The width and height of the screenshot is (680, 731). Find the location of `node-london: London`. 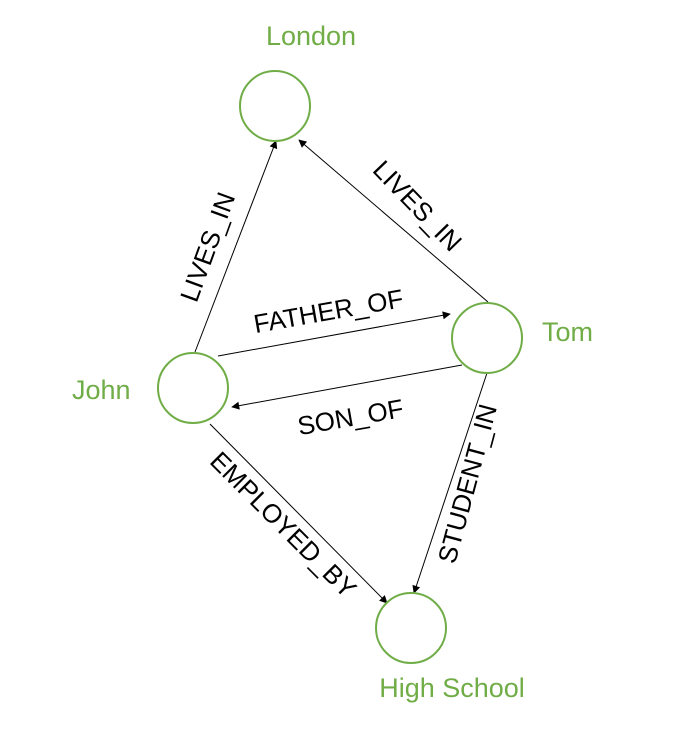

node-london: London is located at coordinates (297, 81).